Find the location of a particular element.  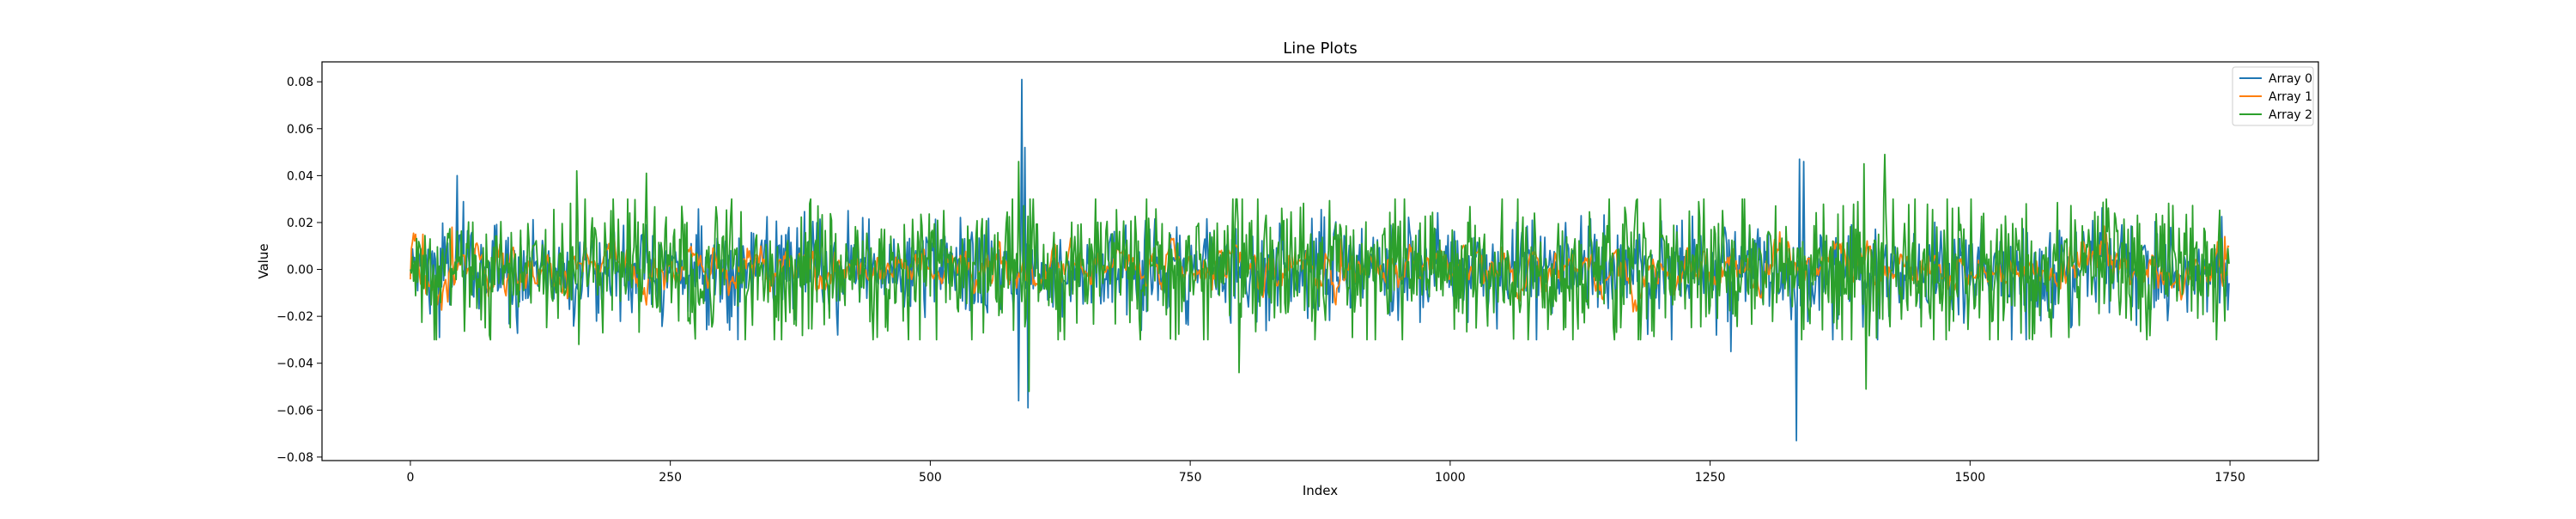

y-tick-label: 0.04 is located at coordinates (300, 176).